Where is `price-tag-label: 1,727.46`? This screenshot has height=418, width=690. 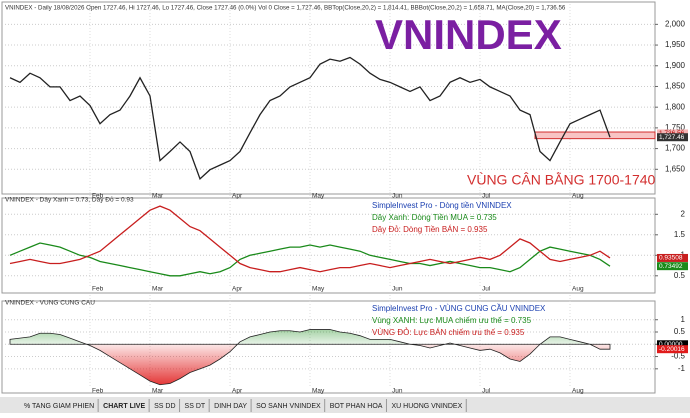 price-tag-label: 1,727.46 is located at coordinates (672, 137).